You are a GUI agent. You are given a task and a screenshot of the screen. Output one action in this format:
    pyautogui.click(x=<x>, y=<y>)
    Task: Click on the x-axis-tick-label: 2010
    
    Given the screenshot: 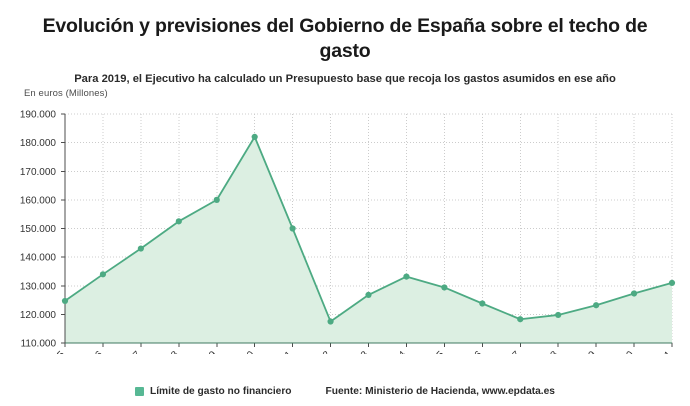 What is the action you would take?
    pyautogui.click(x=245, y=351)
    